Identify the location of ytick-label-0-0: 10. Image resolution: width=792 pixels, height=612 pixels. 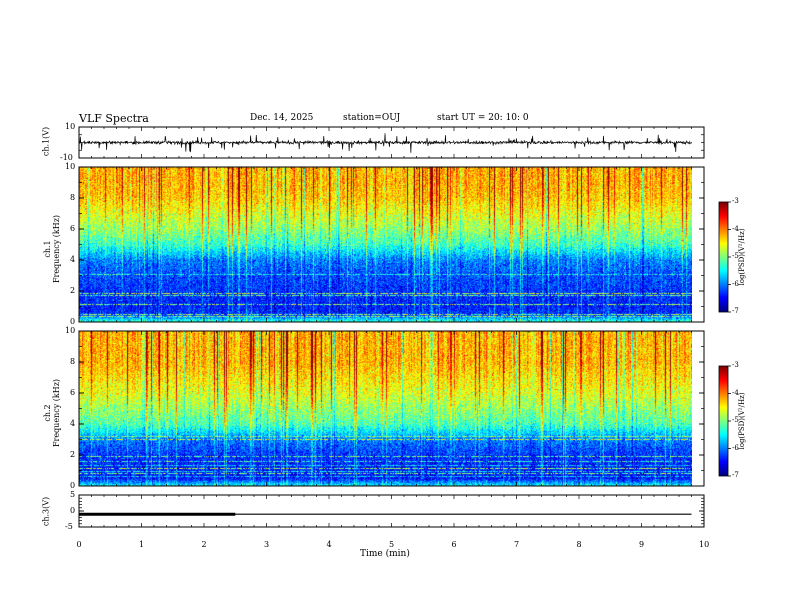
(70, 126).